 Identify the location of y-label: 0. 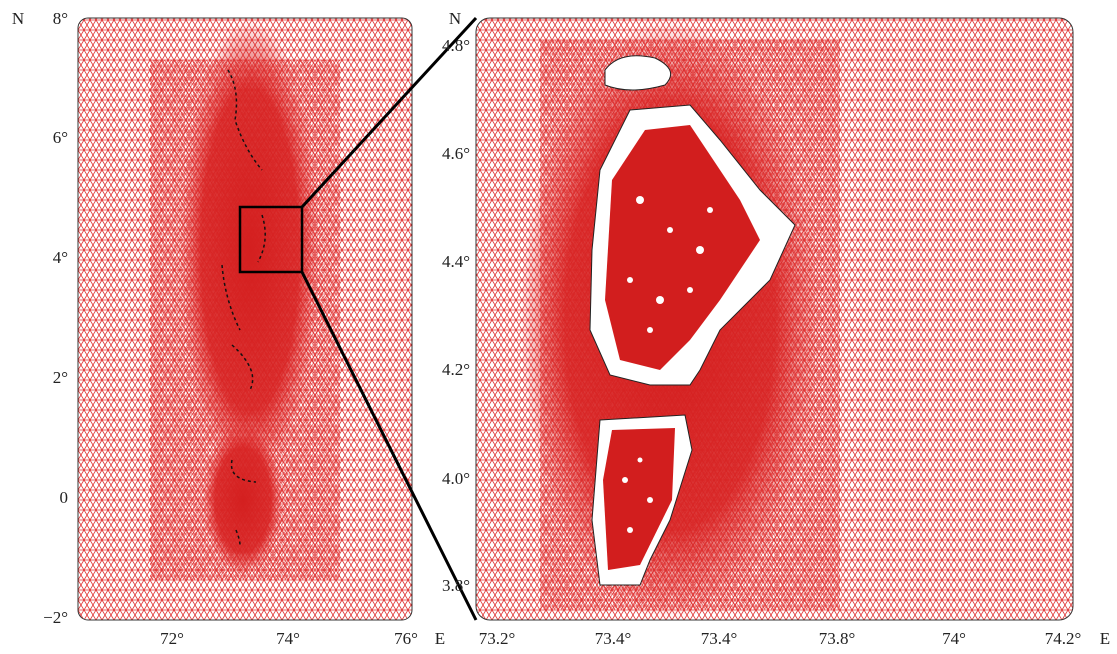
(64, 497).